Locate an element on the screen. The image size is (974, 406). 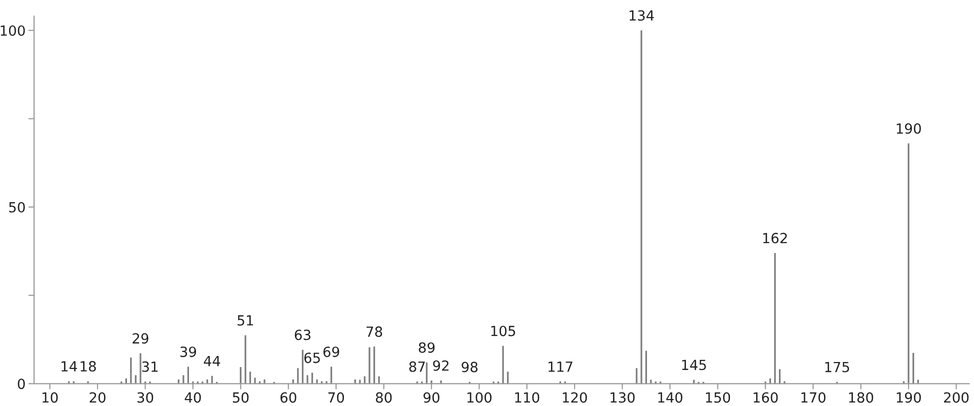
annotation: 44 is located at coordinates (212, 361).